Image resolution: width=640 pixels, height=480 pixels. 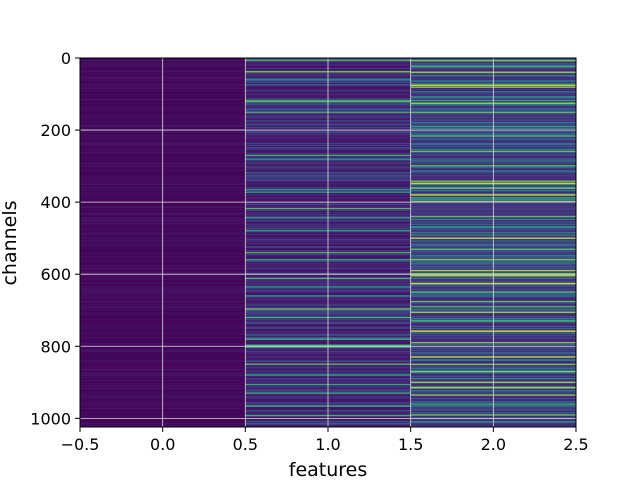 What do you see at coordinates (328, 469) in the screenshot?
I see `x-axis-label: features` at bounding box center [328, 469].